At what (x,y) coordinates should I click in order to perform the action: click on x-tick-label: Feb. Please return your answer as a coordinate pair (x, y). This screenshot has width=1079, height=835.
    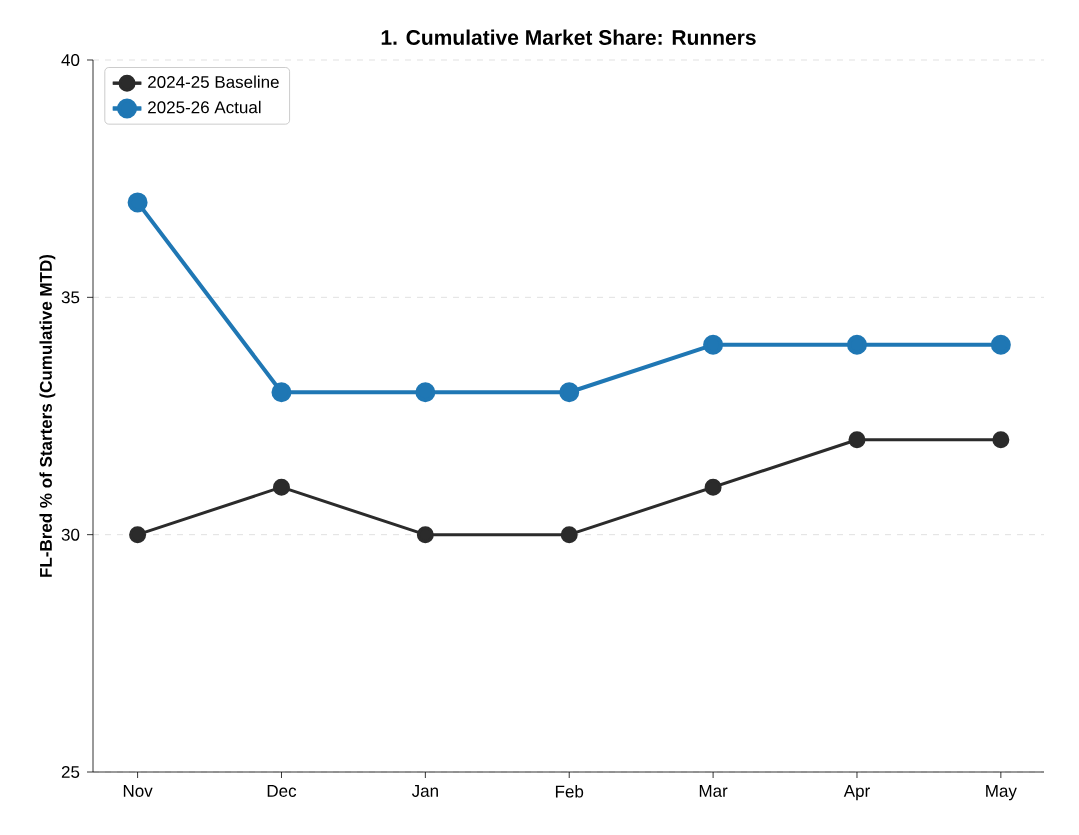
    Looking at the image, I should click on (569, 791).